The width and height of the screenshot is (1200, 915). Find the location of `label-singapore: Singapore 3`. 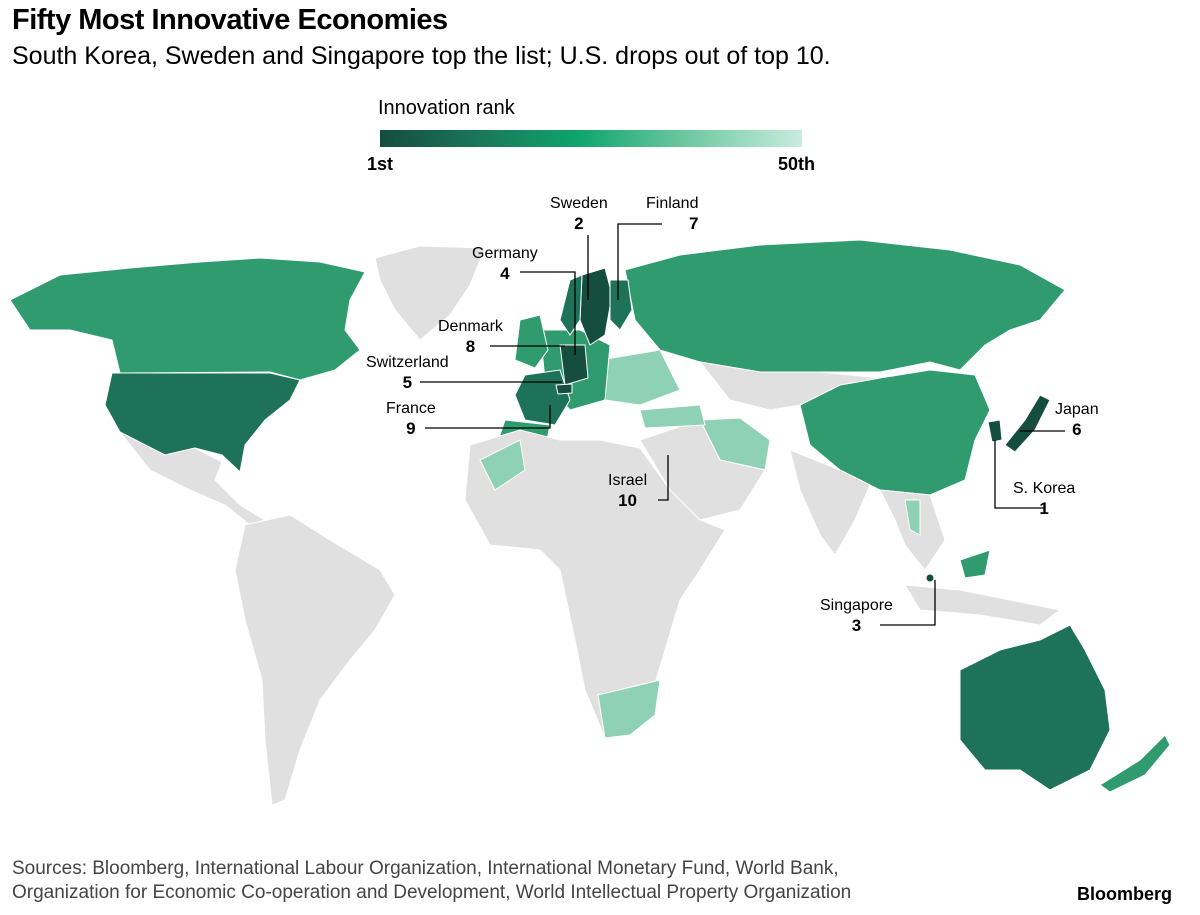

label-singapore: Singapore 3 is located at coordinates (856, 616).